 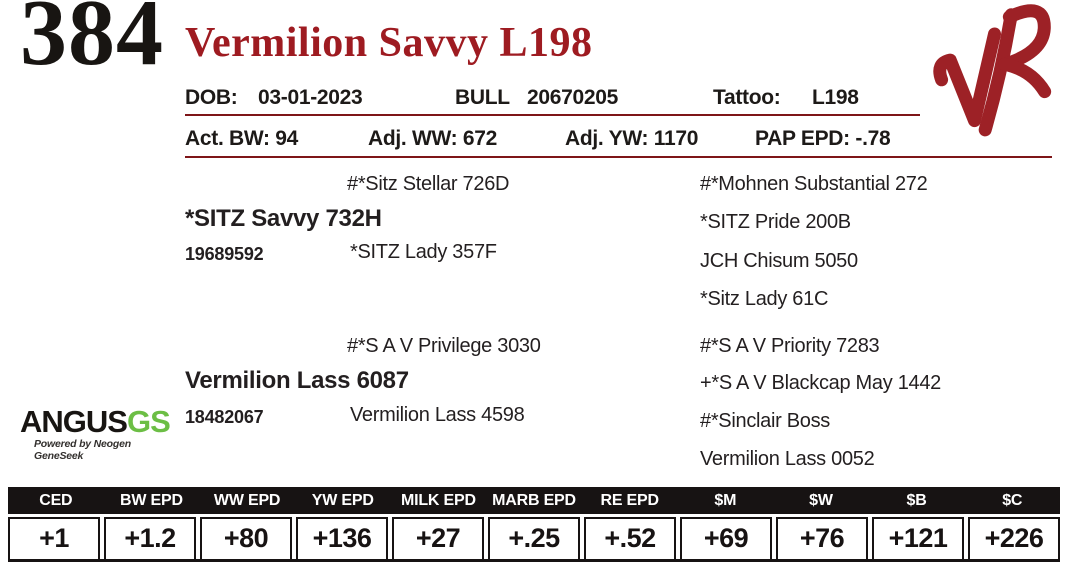 What do you see at coordinates (287, 138) in the screenshot?
I see `stat-act-bw-value: 94` at bounding box center [287, 138].